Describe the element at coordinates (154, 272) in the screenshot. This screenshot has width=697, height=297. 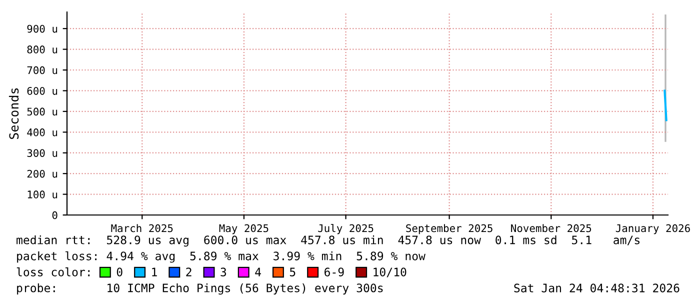
I see `legend-label: 1` at that location.